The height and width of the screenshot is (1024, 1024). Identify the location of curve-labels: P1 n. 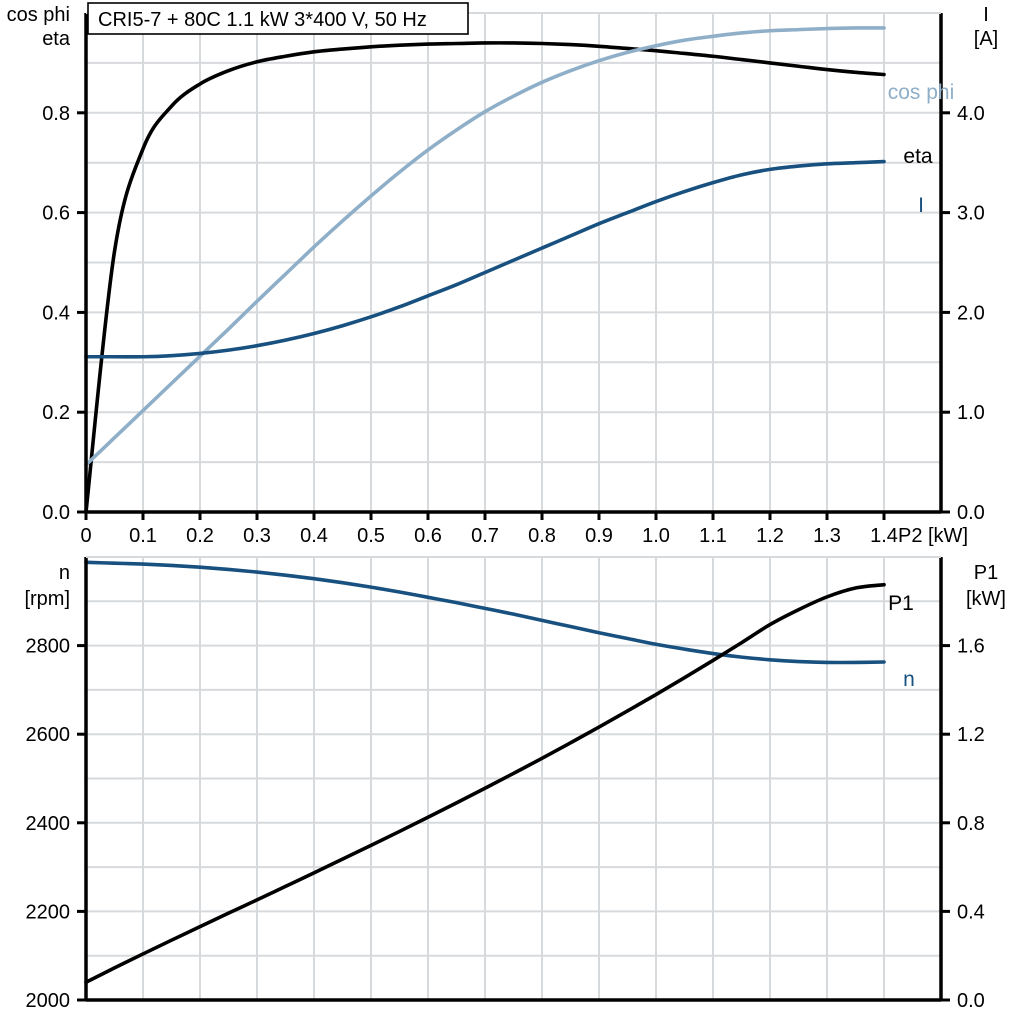
(901, 641).